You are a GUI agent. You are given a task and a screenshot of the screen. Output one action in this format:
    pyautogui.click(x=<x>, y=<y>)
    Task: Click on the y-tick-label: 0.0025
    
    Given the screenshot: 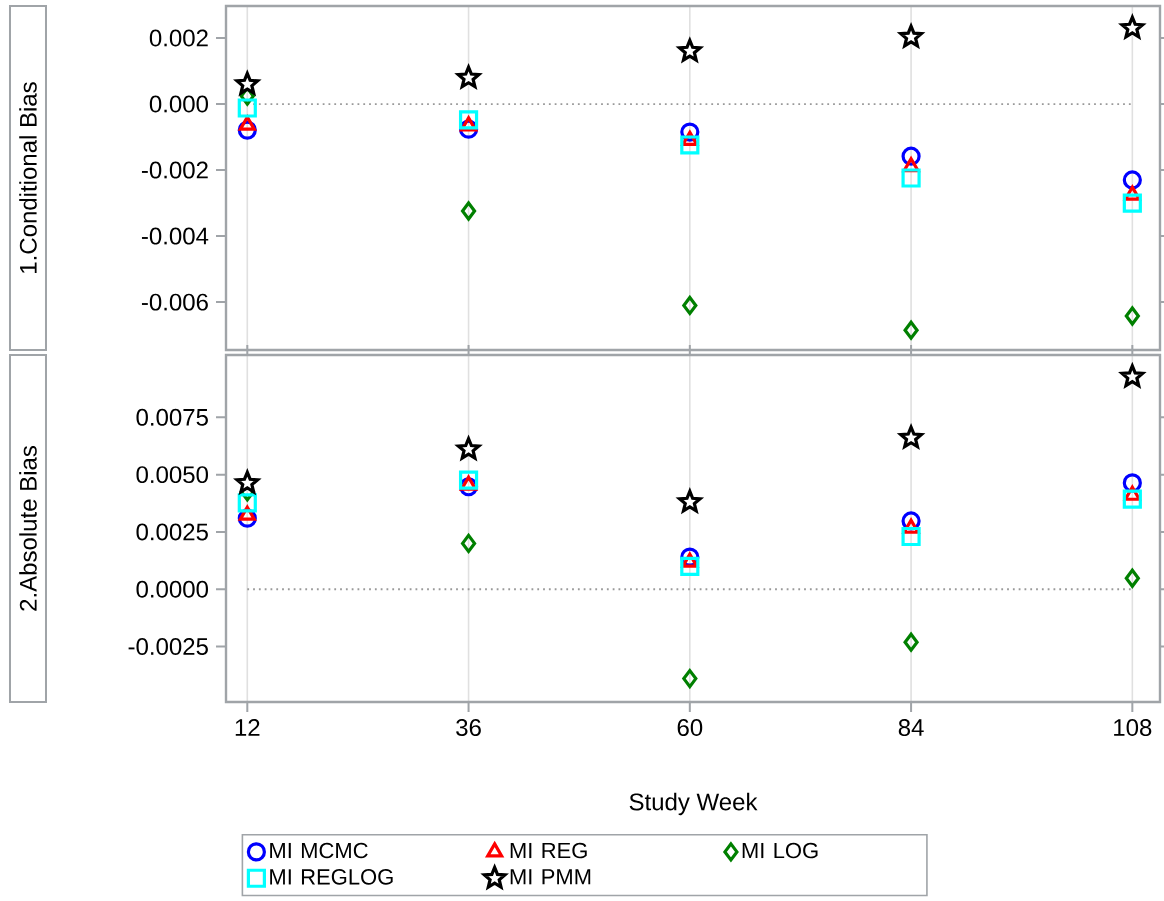 What is the action you would take?
    pyautogui.click(x=172, y=532)
    